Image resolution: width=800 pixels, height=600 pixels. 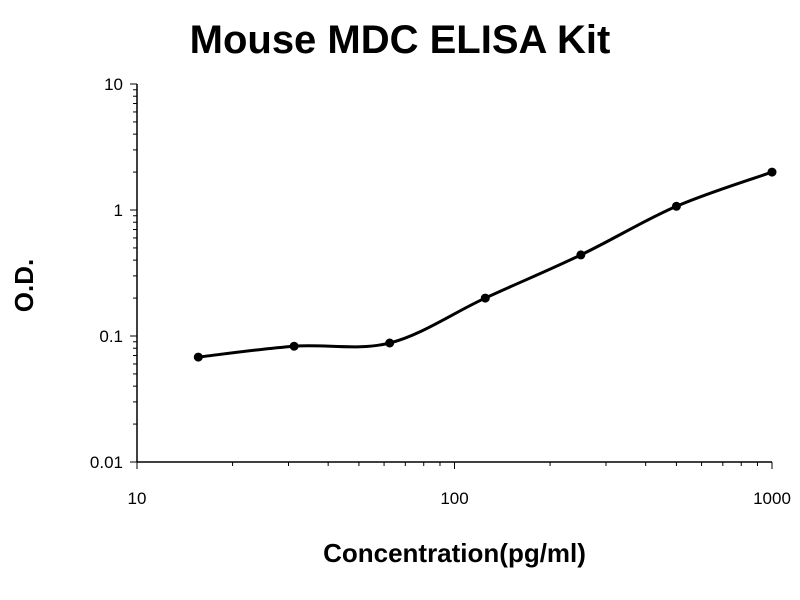 What do you see at coordinates (111, 336) in the screenshot?
I see `y-tick-label: 0.1` at bounding box center [111, 336].